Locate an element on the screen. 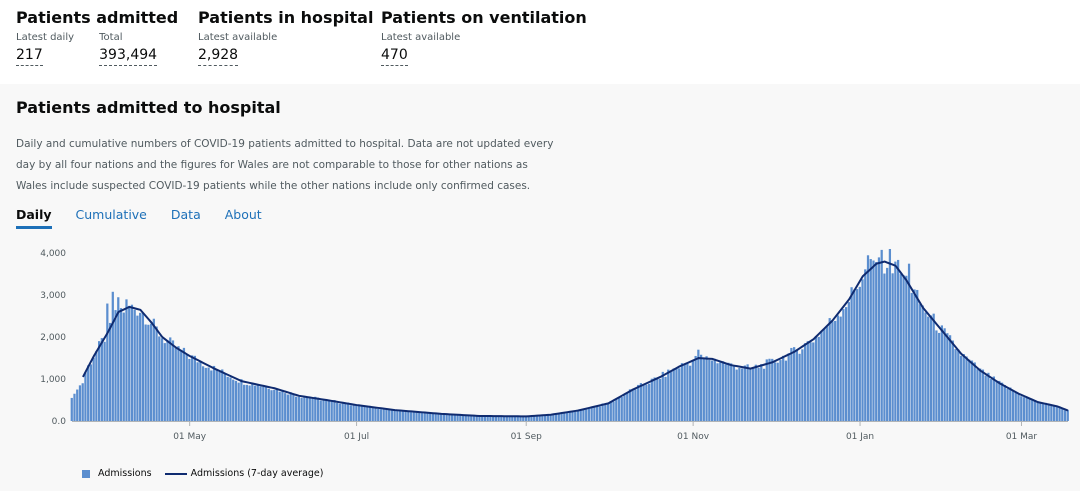 This screenshot has height=491, width=1080. metric-sub-latest-daily: Latest daily 217 is located at coordinates (45, 49).